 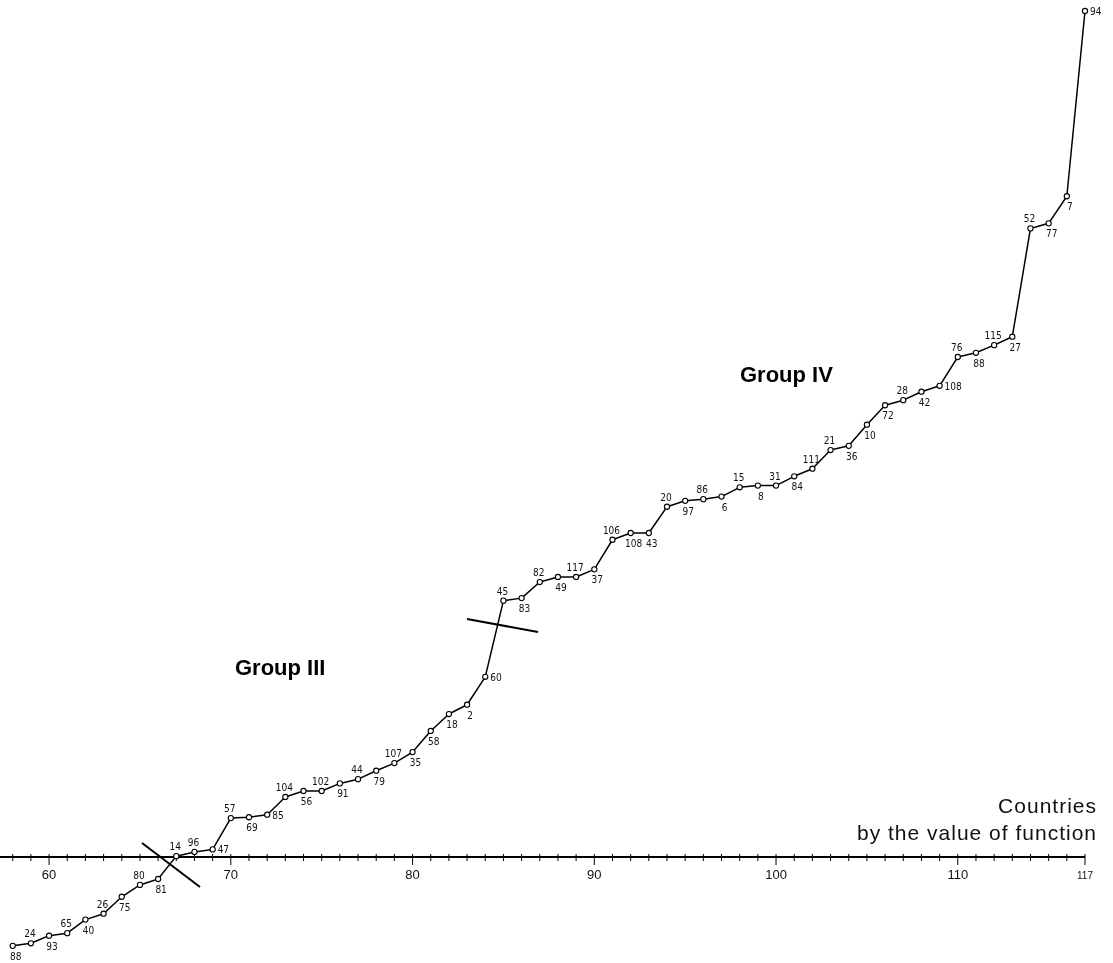 What do you see at coordinates (1051, 234) in the screenshot?
I see `annotation: 77` at bounding box center [1051, 234].